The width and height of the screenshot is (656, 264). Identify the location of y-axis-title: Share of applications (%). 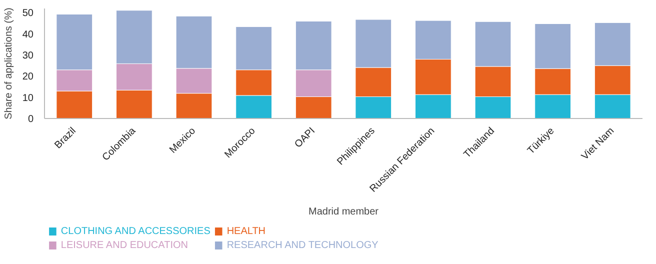
(8, 64).